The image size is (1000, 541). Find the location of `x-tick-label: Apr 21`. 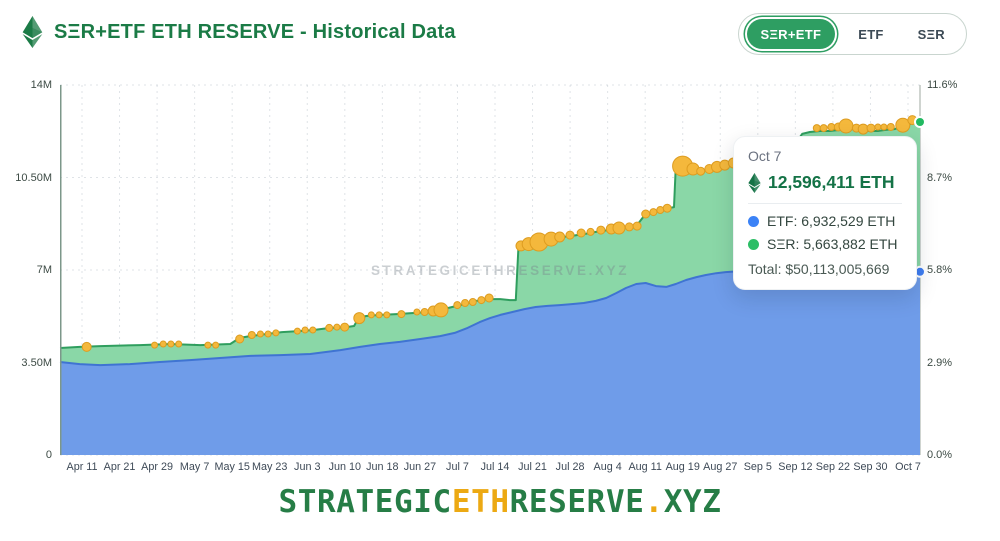

x-tick-label: Apr 21 is located at coordinates (119, 467).